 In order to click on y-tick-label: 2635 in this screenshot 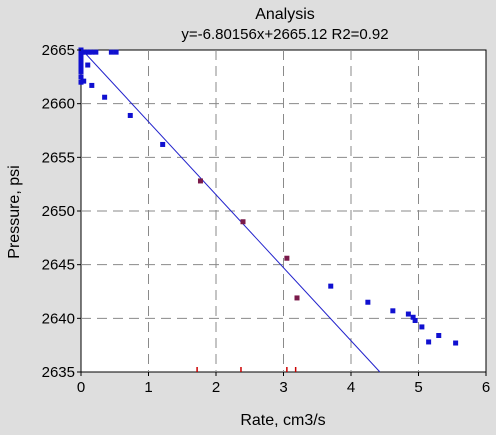, I will do `click(58, 372)`.